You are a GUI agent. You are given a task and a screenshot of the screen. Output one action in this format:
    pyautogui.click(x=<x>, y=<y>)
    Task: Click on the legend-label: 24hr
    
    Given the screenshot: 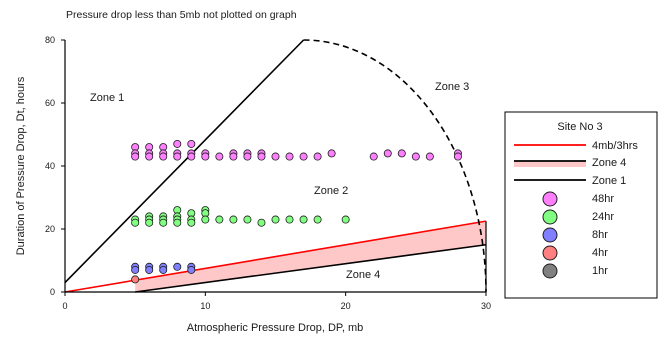 What is the action you would take?
    pyautogui.click(x=603, y=217)
    